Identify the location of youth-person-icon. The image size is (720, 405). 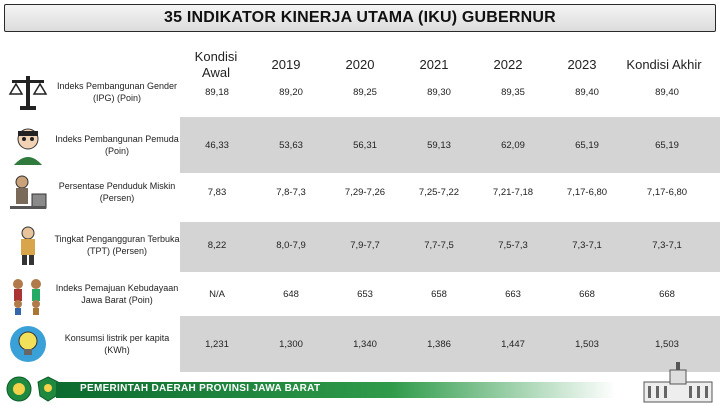
(28, 146).